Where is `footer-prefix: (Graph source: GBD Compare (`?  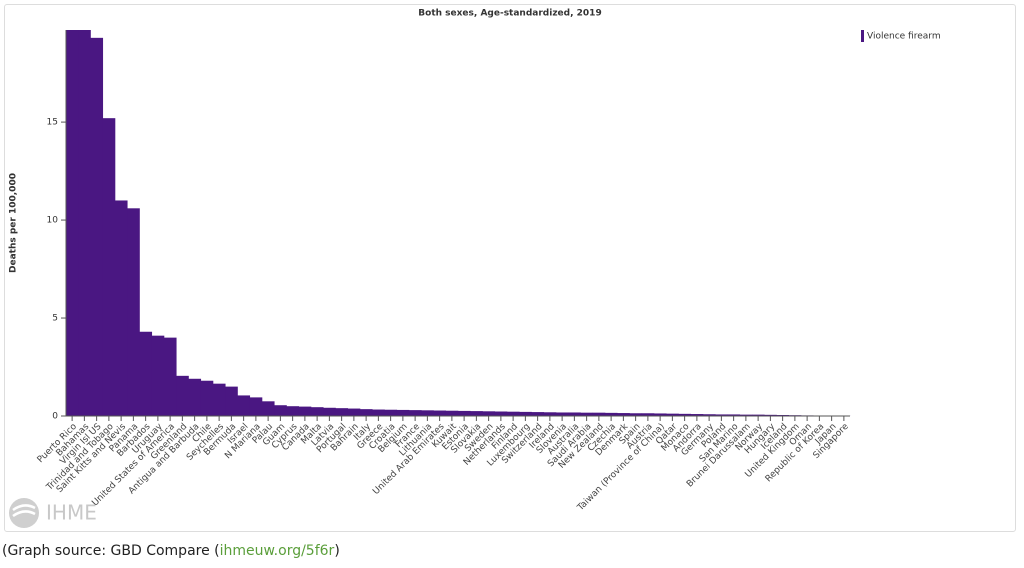
footer-prefix: (Graph source: GBD Compare ( is located at coordinates (111, 551).